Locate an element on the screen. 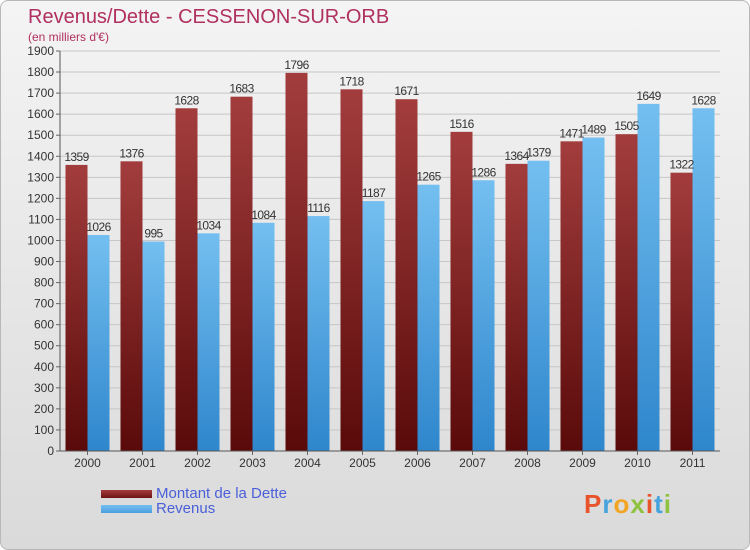 The width and height of the screenshot is (750, 550). data-label-revenus: 995 is located at coordinates (153, 234).